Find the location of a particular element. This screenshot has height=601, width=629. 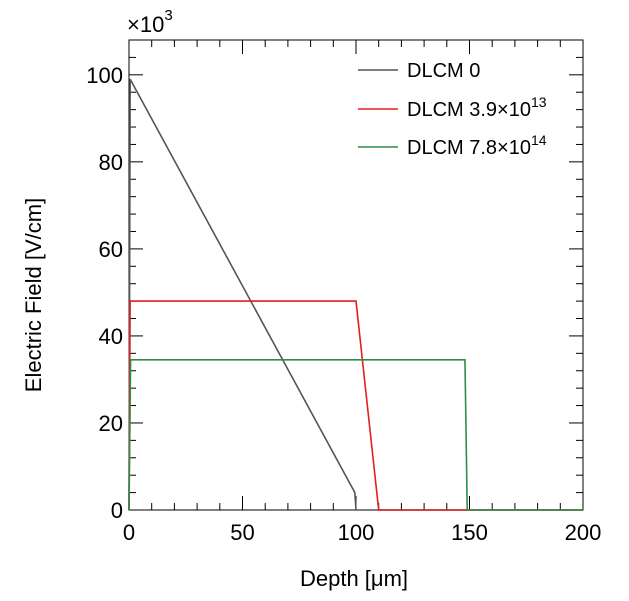

y-tick-label: 20 is located at coordinates (111, 423).